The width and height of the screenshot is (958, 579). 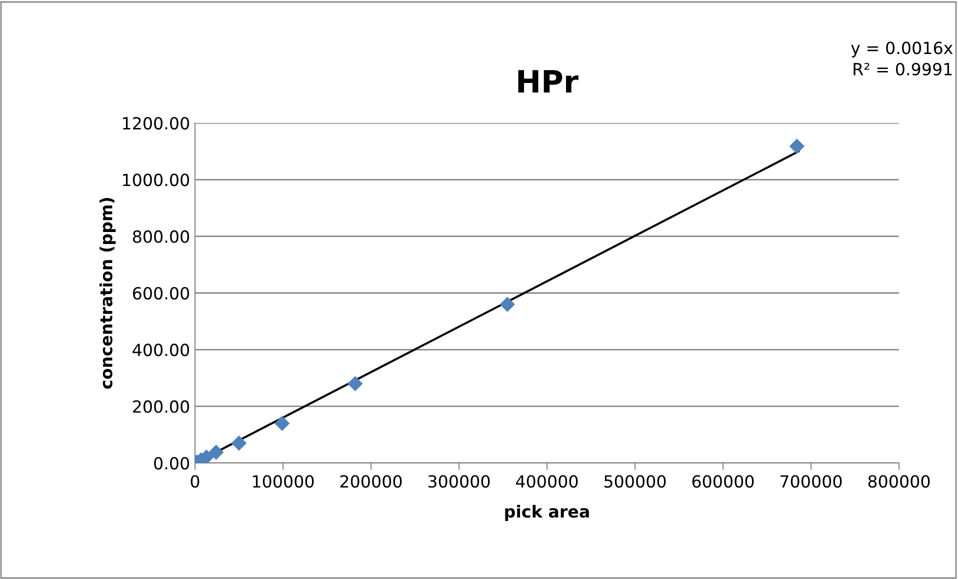 What do you see at coordinates (902, 50) in the screenshot?
I see `text: y = 0.0016x` at bounding box center [902, 50].